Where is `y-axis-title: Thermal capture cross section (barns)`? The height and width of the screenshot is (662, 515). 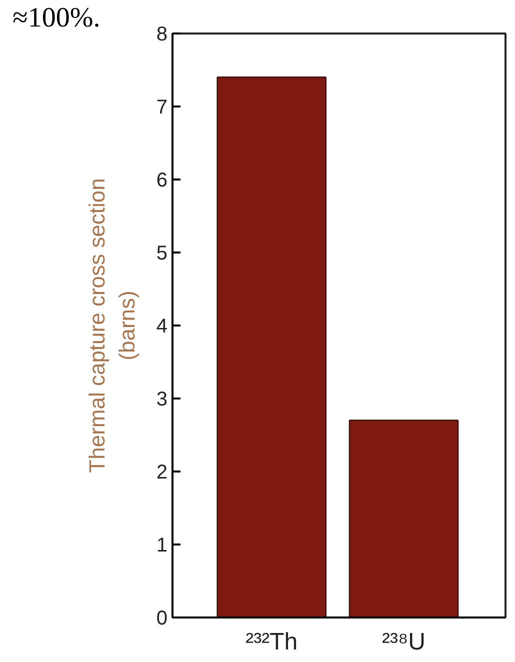 y-axis-title: Thermal capture cross section (barns) is located at coordinates (112, 325).